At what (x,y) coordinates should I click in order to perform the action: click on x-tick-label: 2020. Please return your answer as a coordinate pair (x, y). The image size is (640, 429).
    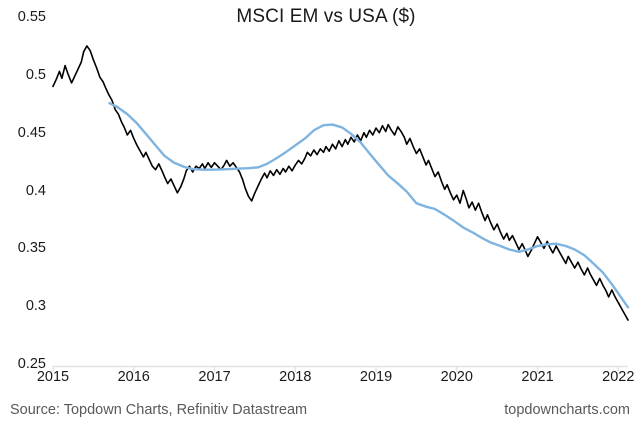
    Looking at the image, I should click on (456, 377).